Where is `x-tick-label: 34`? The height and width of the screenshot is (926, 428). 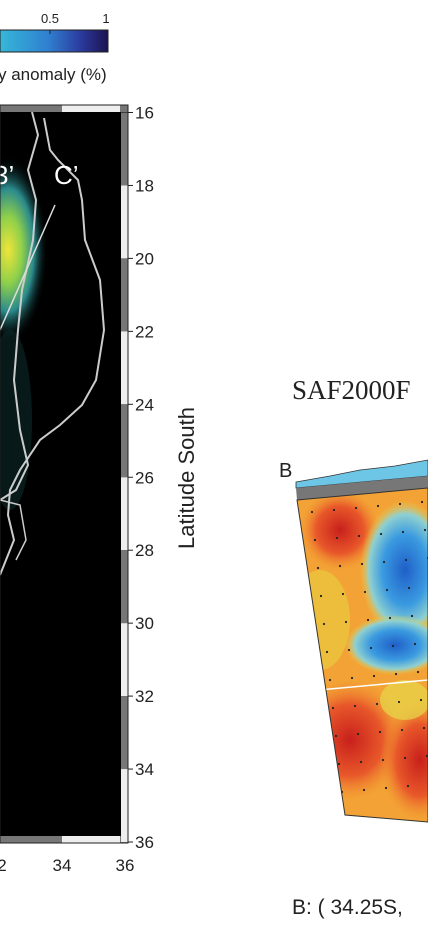
x-tick-label: 34 is located at coordinates (62, 865).